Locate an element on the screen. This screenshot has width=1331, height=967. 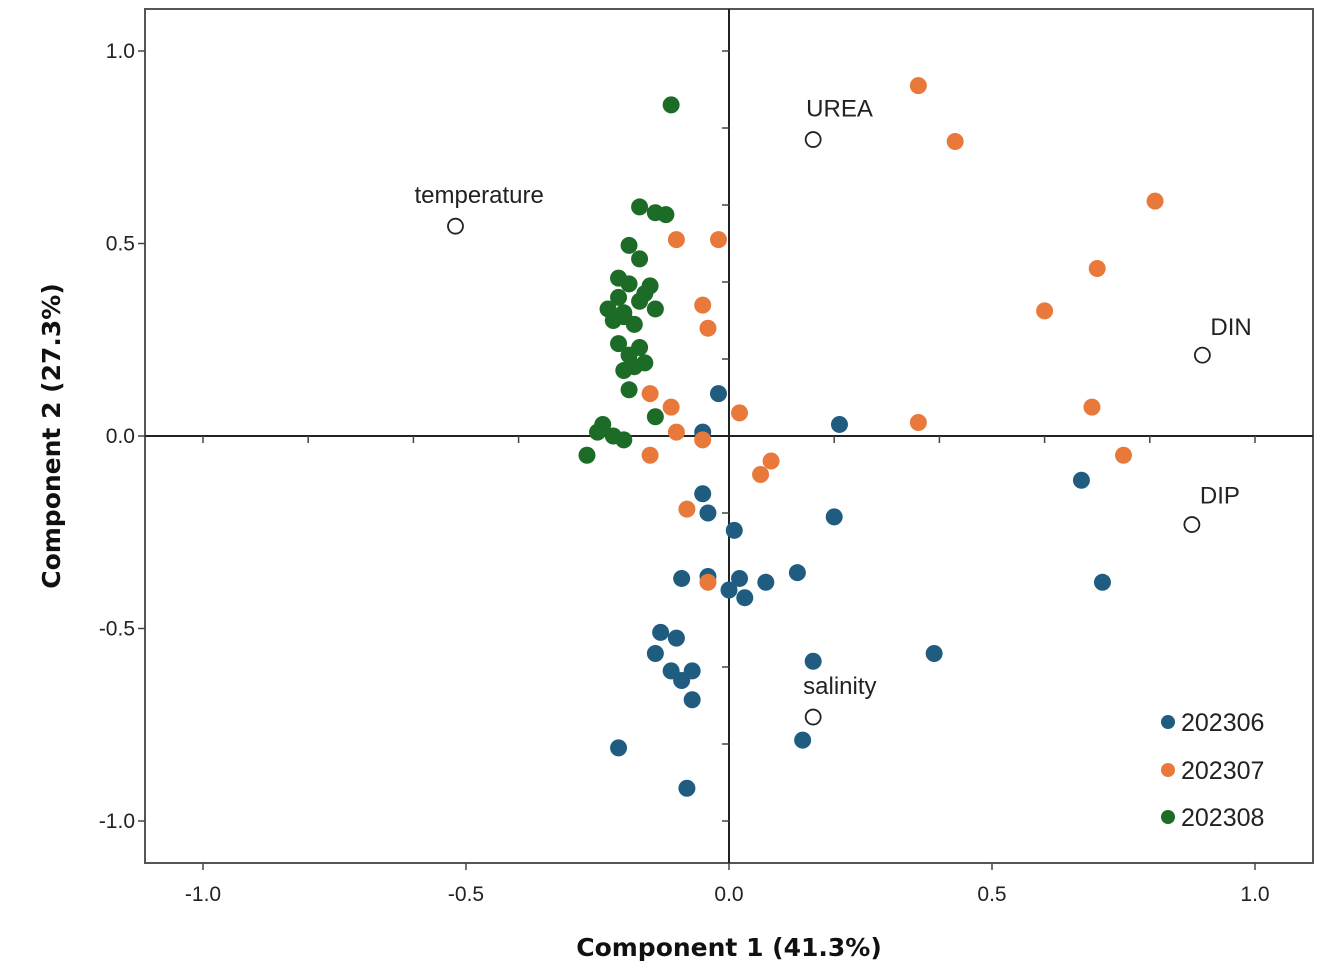
y-tick-label: -0.5 is located at coordinates (117, 629).